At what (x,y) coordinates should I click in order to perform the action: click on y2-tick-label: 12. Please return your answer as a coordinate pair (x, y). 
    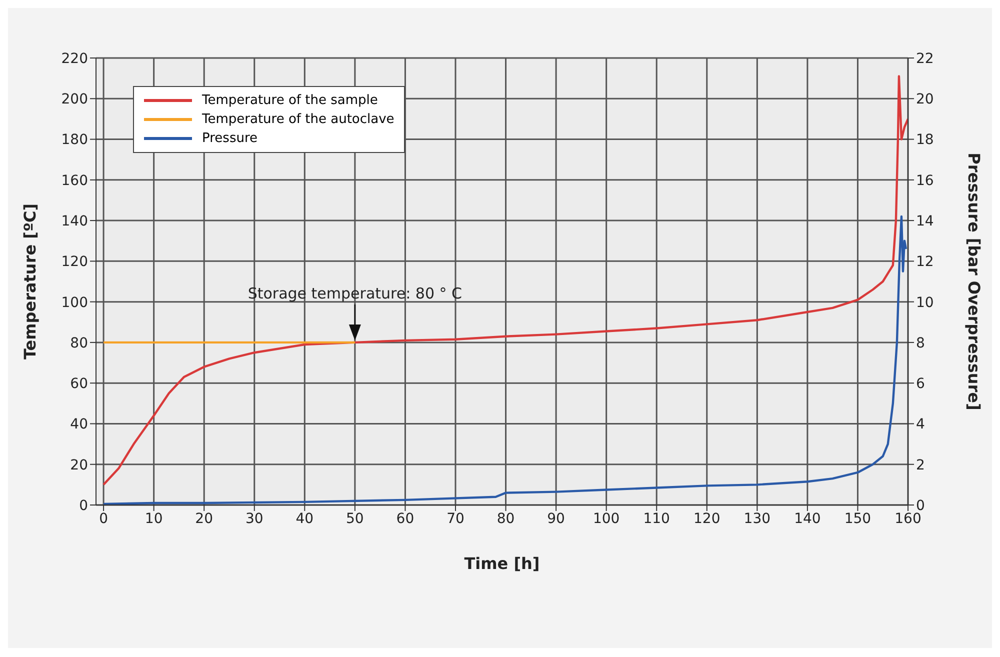
    Looking at the image, I should click on (925, 262).